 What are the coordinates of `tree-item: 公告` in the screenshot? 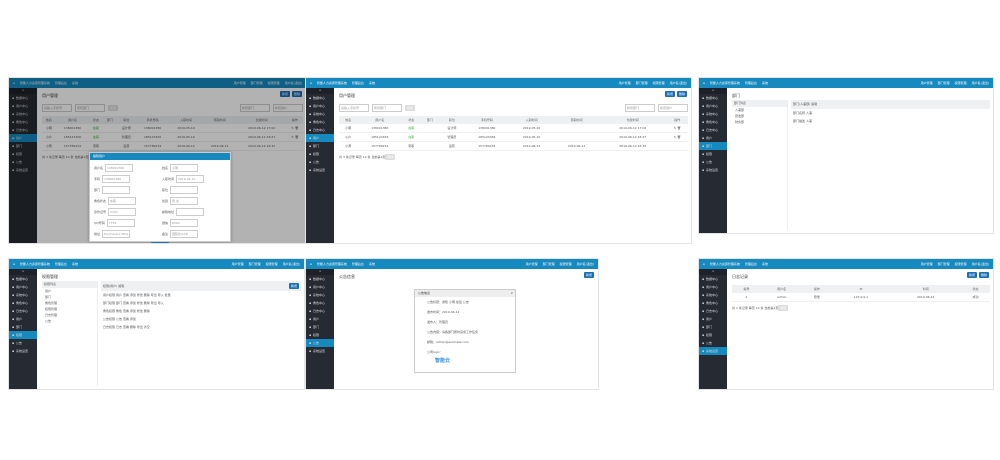 It's located at (48, 321).